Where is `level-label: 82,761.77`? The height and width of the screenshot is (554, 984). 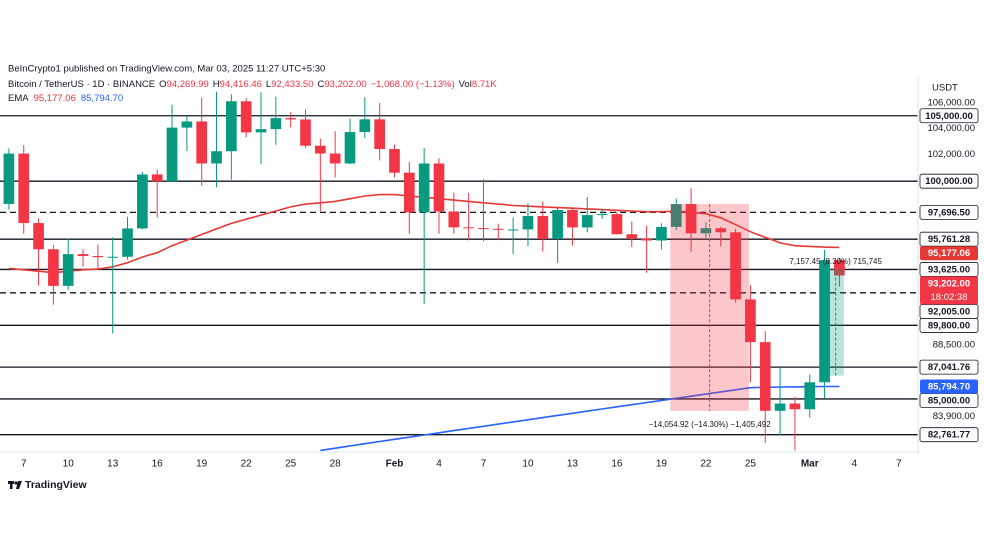
level-label: 82,761.77 is located at coordinates (949, 435).